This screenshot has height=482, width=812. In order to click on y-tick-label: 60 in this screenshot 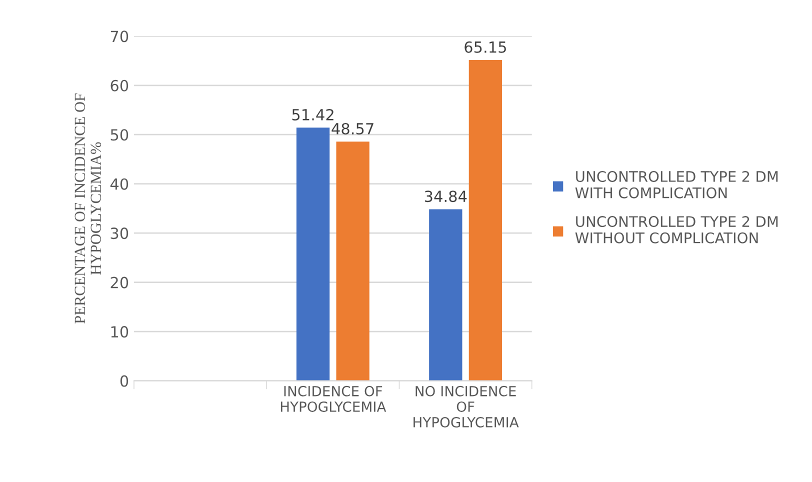, I will do `click(119, 86)`.